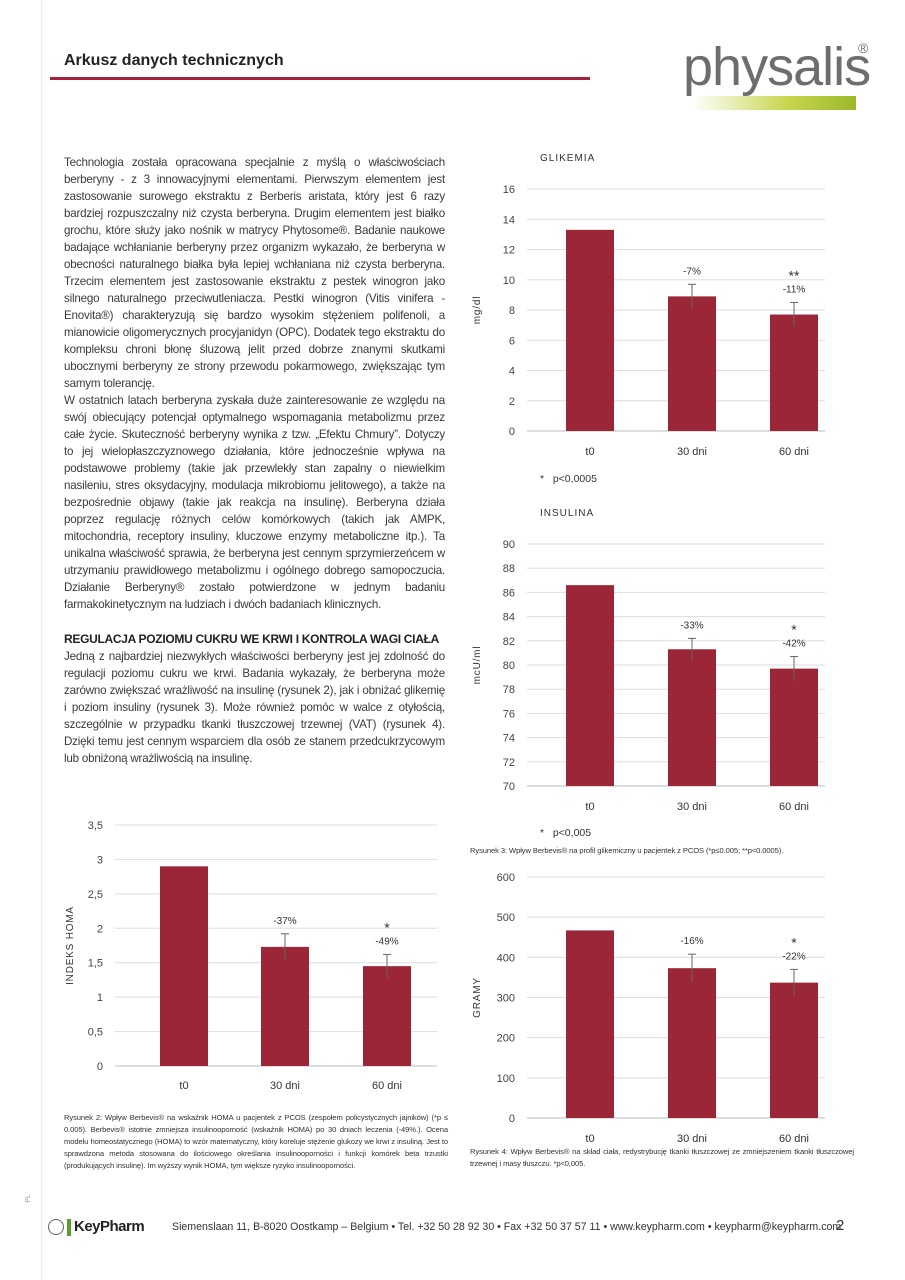  Describe the element at coordinates (56, 1227) in the screenshot. I see `icon` at that location.